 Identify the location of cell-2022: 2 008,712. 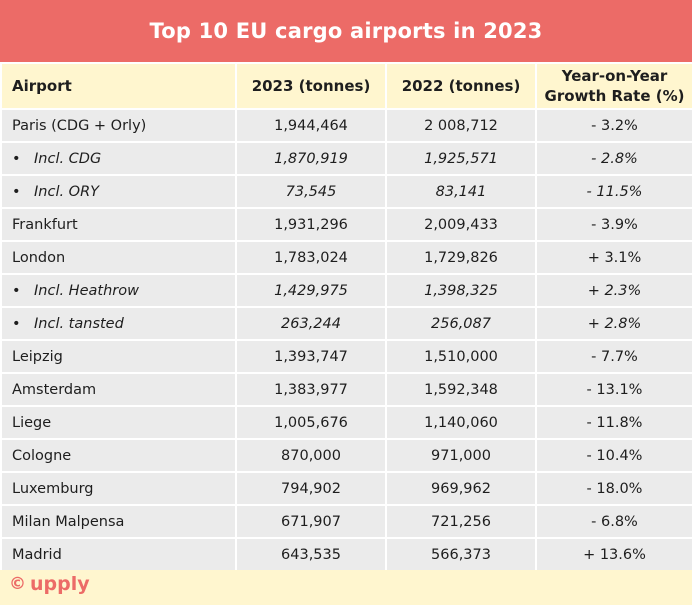
(461, 125).